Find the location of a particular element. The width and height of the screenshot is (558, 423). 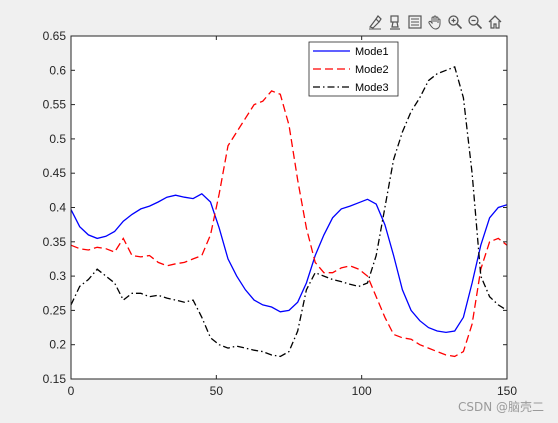

watermark: CSDN @脑壳二 is located at coordinates (500, 407).